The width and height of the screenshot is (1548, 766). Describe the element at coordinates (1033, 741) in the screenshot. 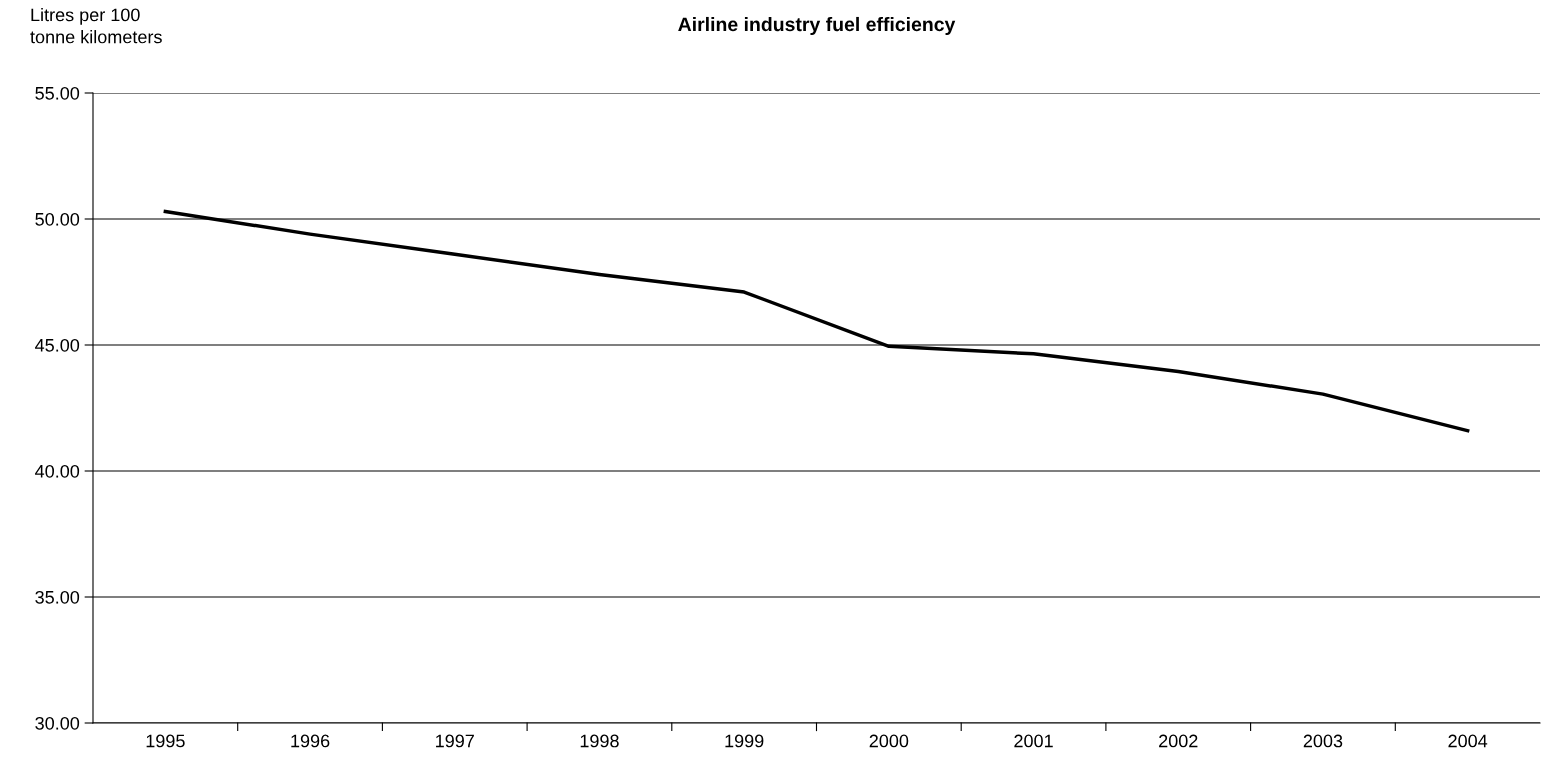

I see `x-tick-label: 2001` at that location.